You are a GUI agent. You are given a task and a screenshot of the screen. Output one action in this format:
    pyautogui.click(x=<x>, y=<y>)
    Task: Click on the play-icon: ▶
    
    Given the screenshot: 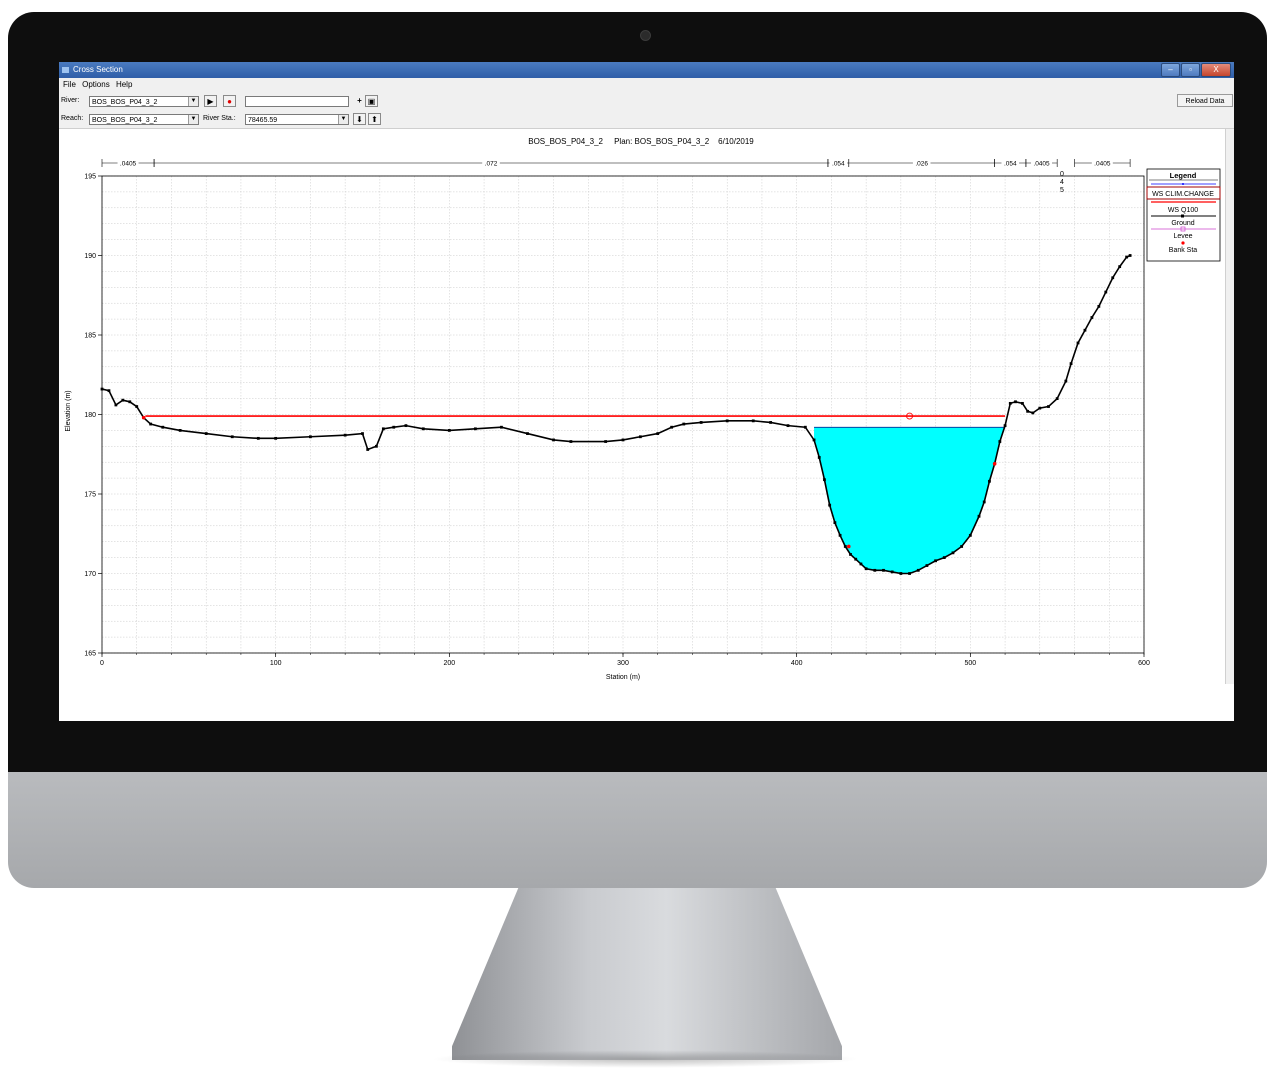 What is the action you would take?
    pyautogui.click(x=210, y=101)
    